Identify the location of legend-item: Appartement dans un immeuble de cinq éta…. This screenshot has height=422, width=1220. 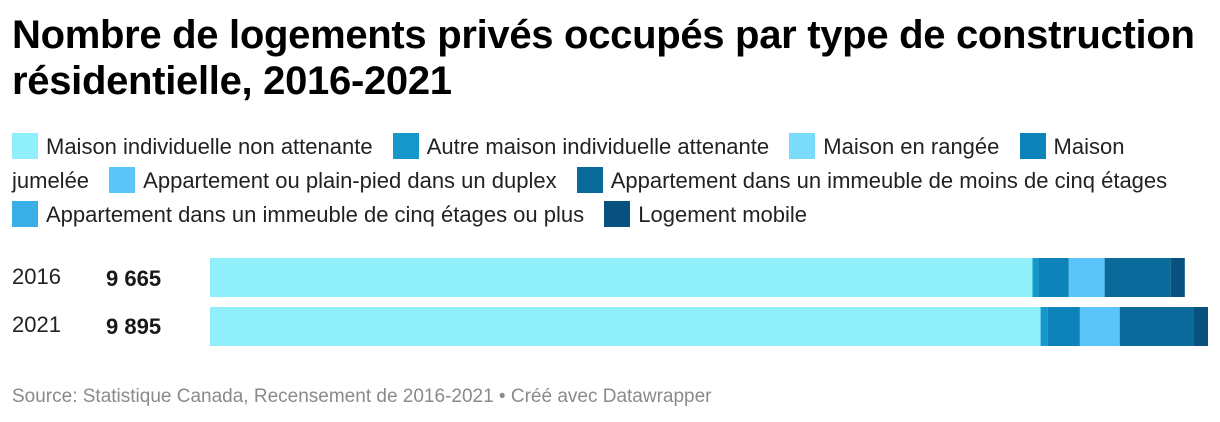
(298, 214).